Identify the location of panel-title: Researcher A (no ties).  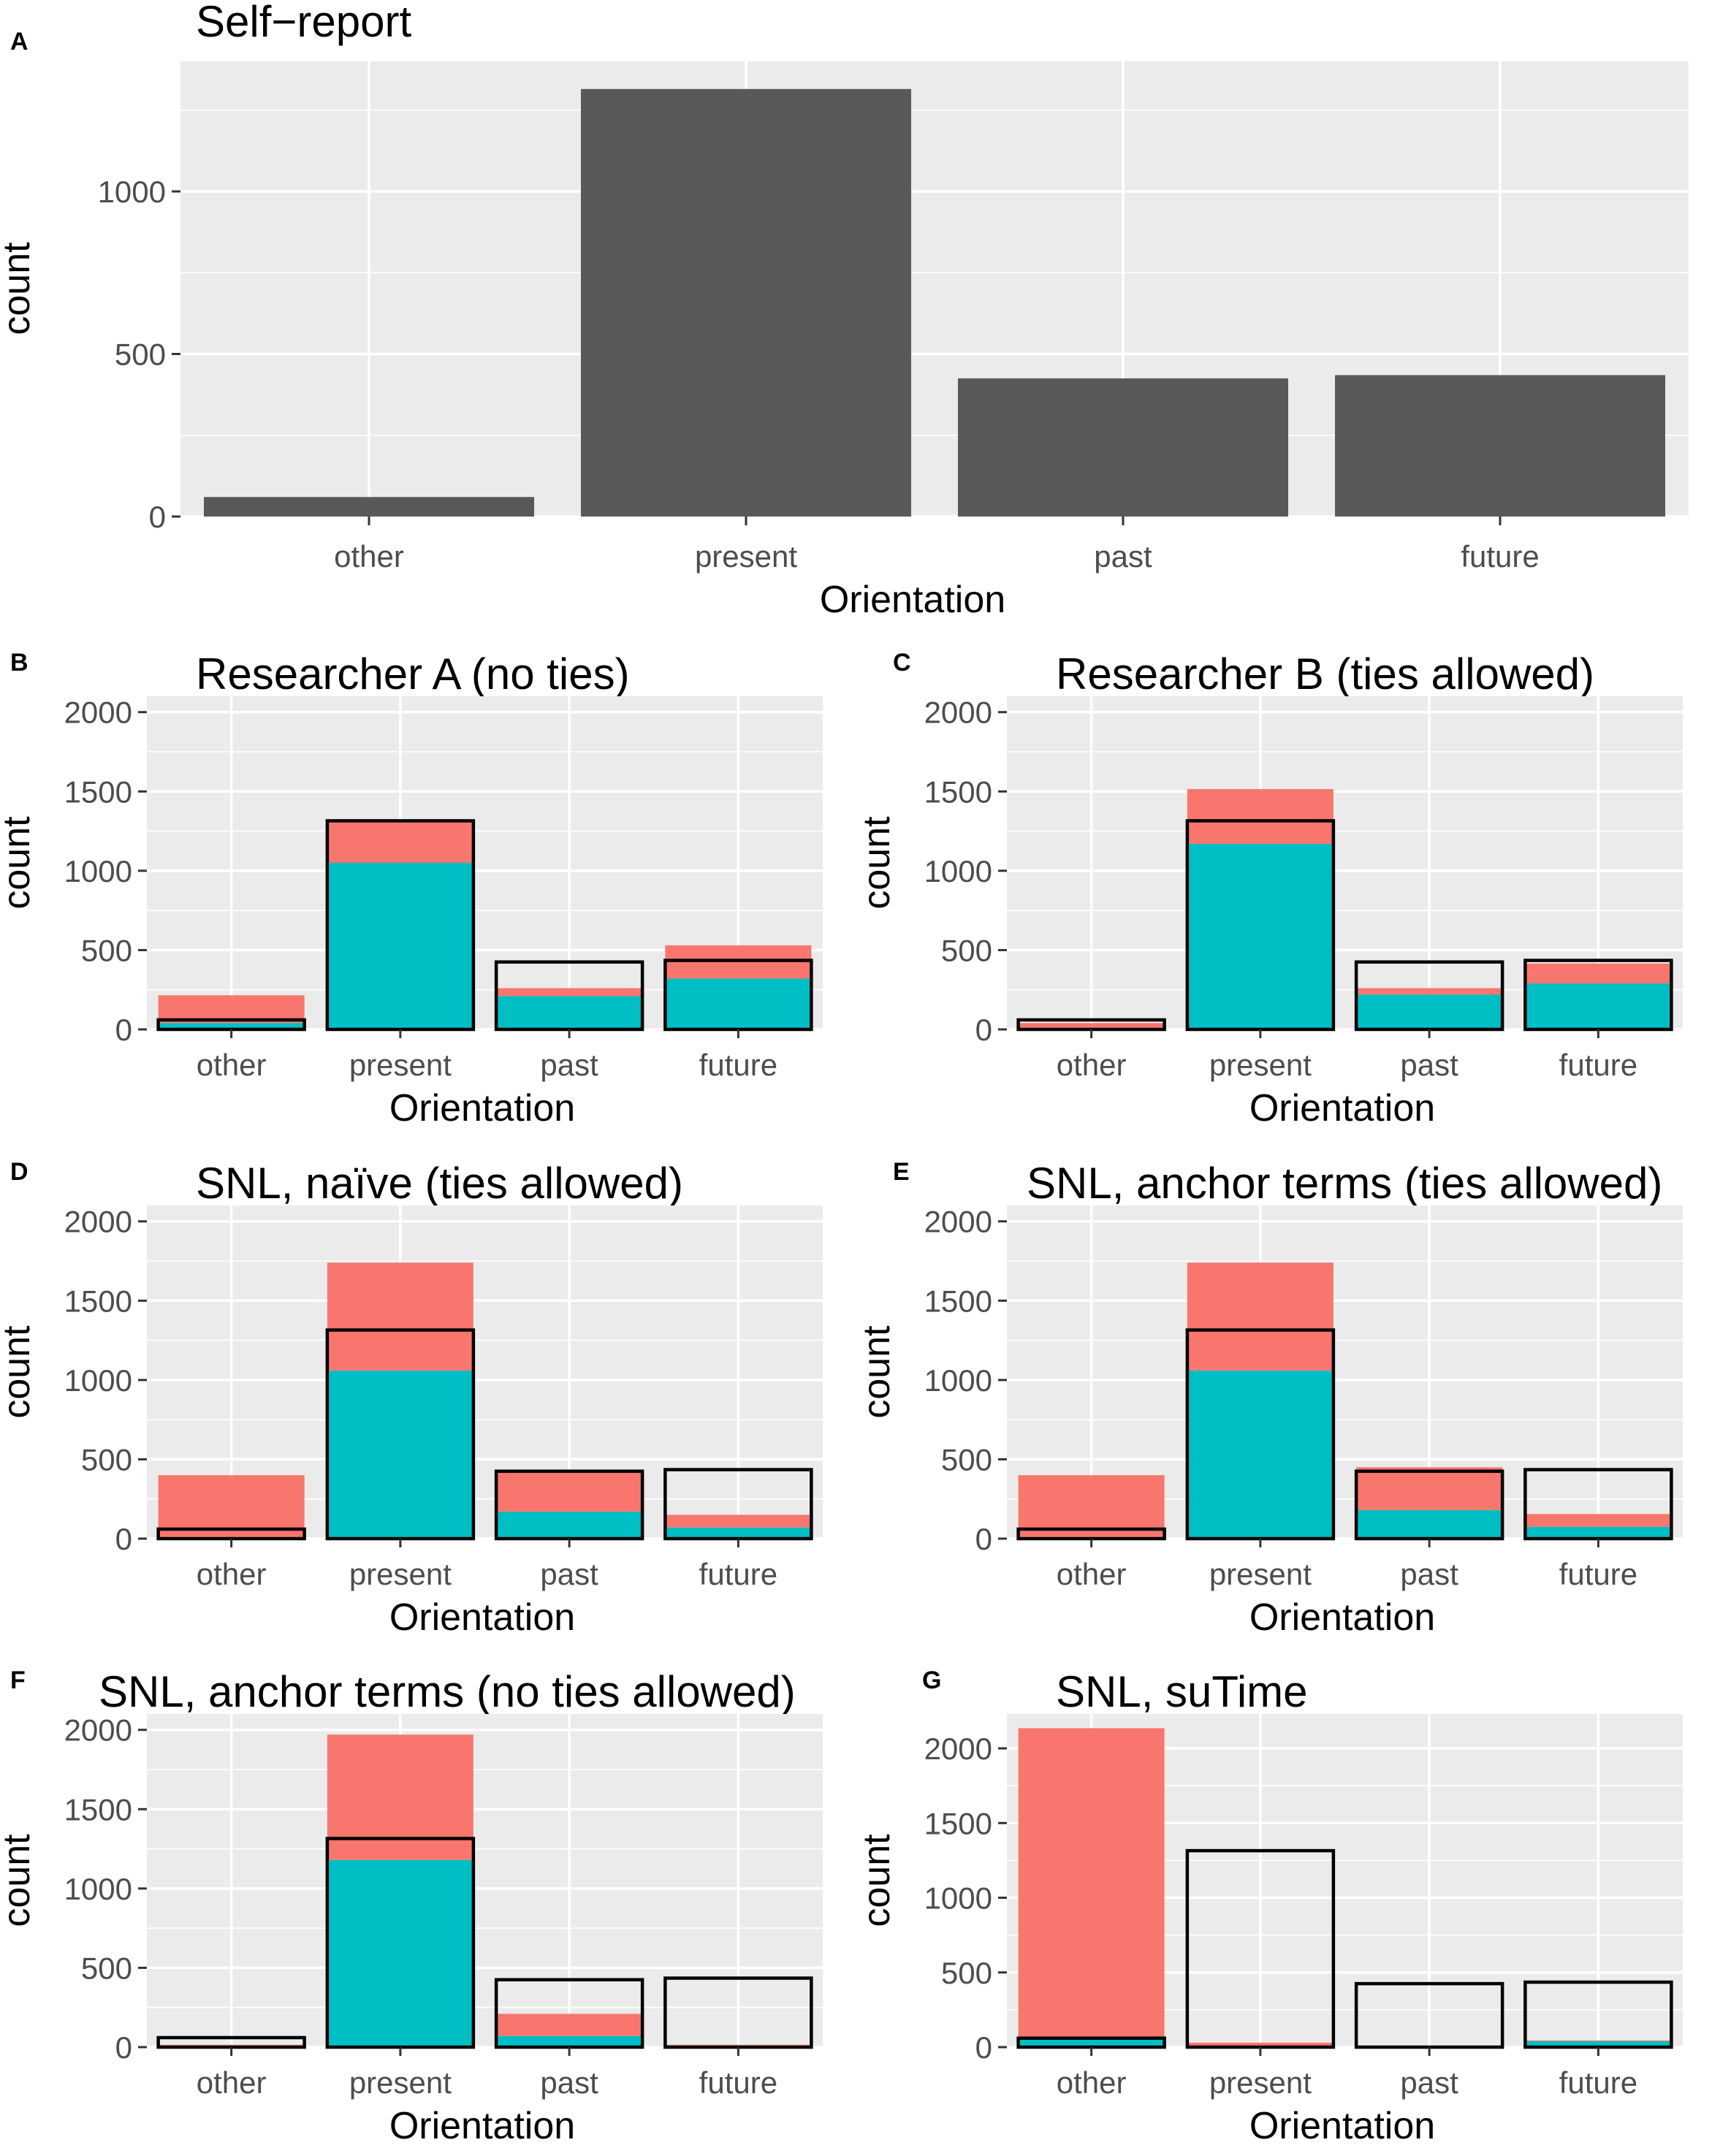
(413, 674).